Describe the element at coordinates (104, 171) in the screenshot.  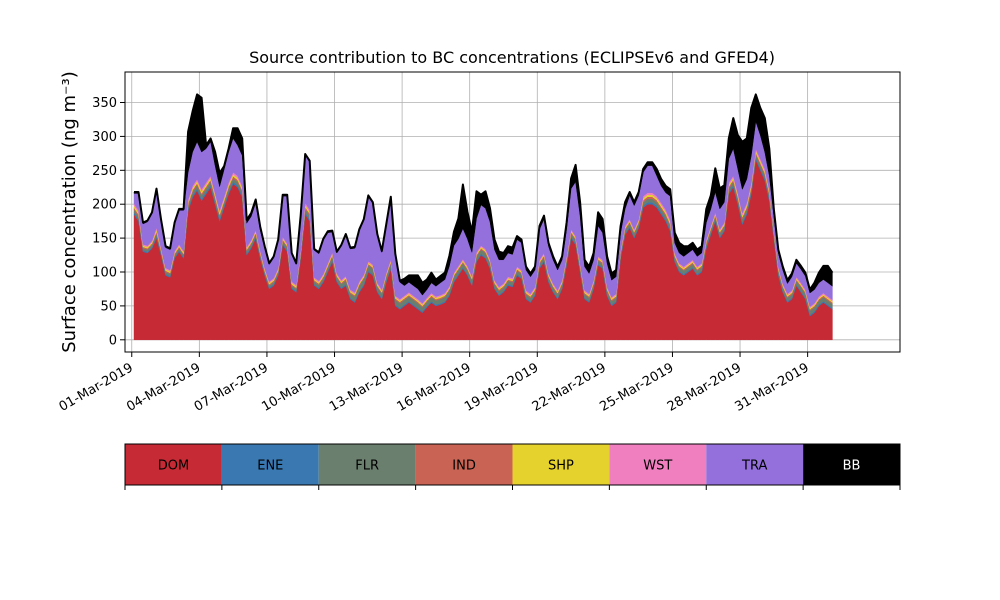
I see `y-tick-label: 250` at that location.